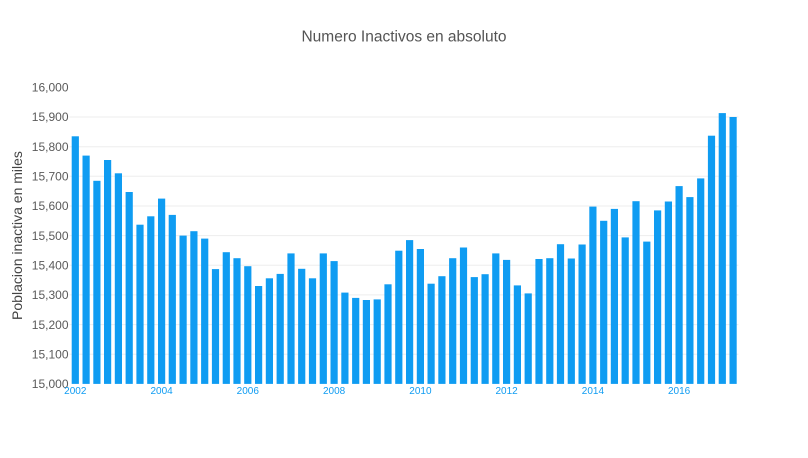 The width and height of the screenshot is (808, 458). I want to click on svg-text: 15,900, so click(50, 117).